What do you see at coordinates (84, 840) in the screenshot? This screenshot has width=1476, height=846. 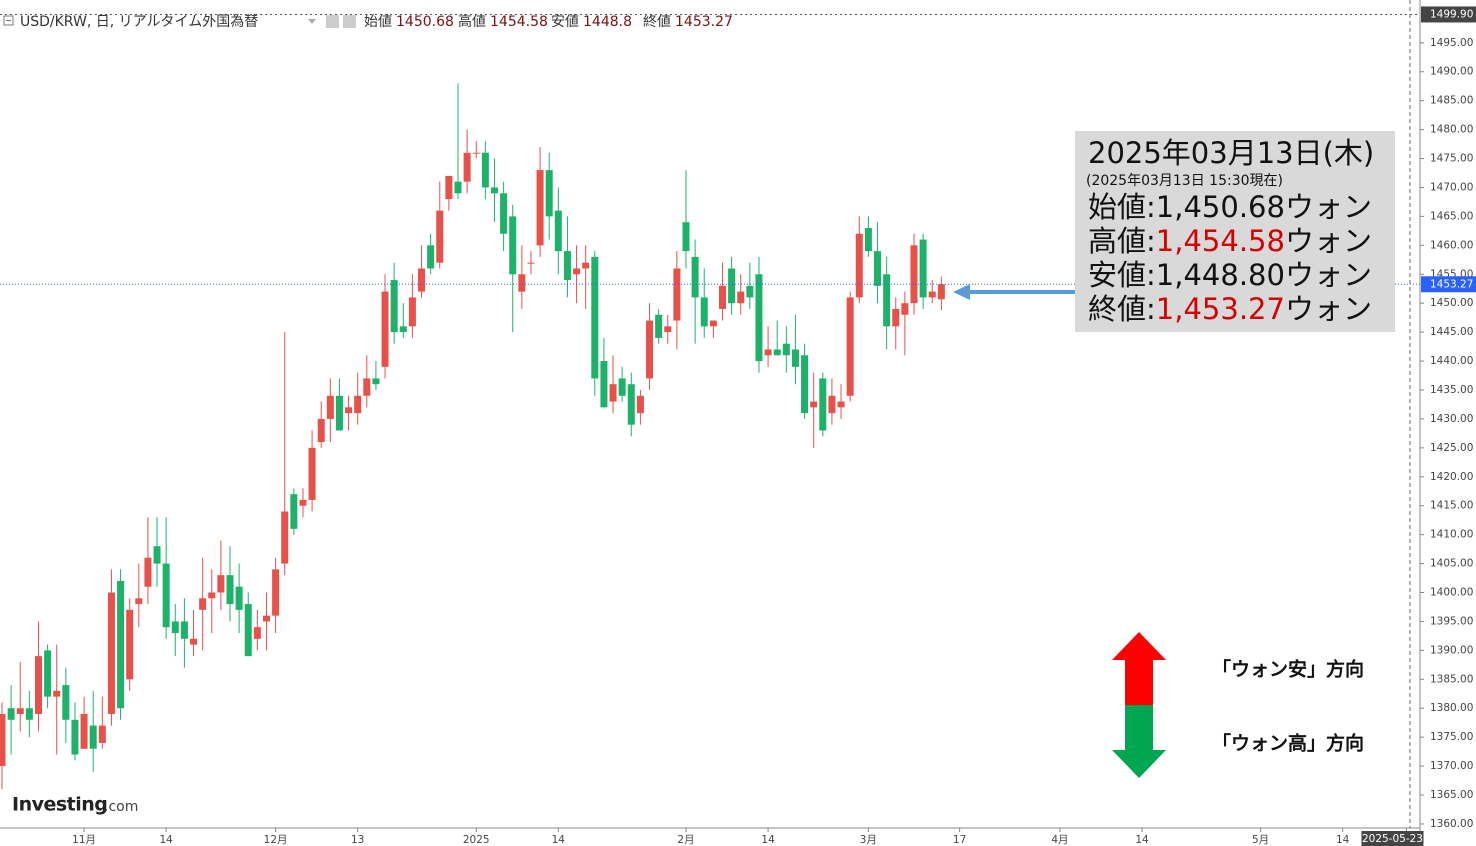 I see `x-tick-label: 11月` at bounding box center [84, 840].